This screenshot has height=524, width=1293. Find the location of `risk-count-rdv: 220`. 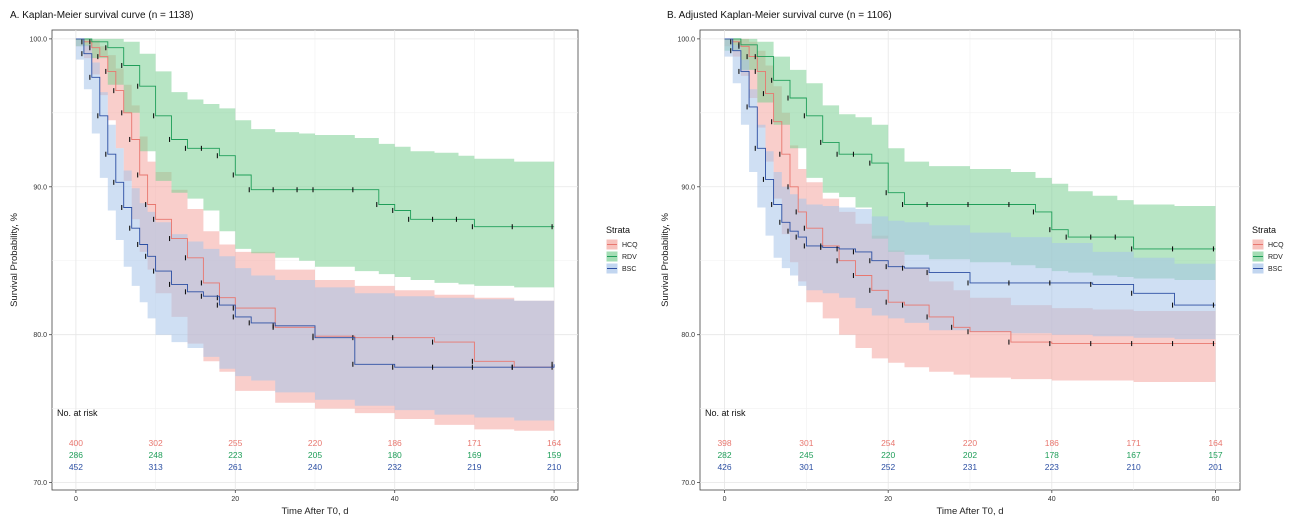

risk-count-rdv: 220 is located at coordinates (888, 455).